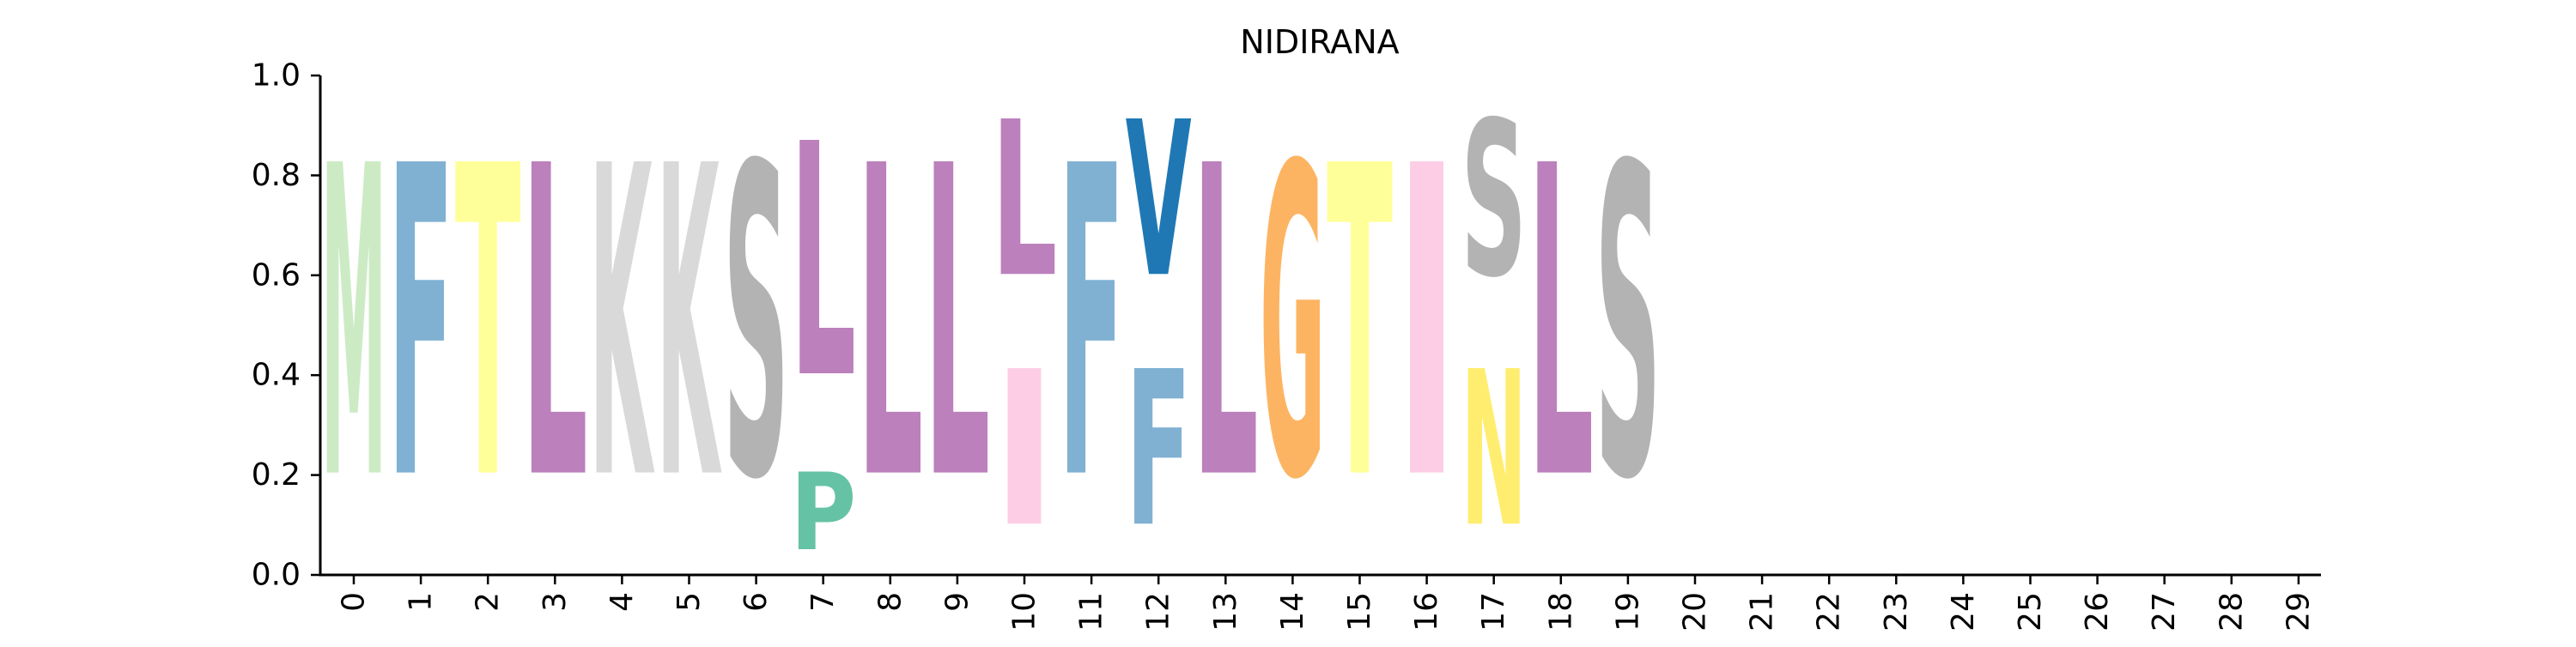  What do you see at coordinates (1292, 612) in the screenshot?
I see `x-tick-label: 14` at bounding box center [1292, 612].